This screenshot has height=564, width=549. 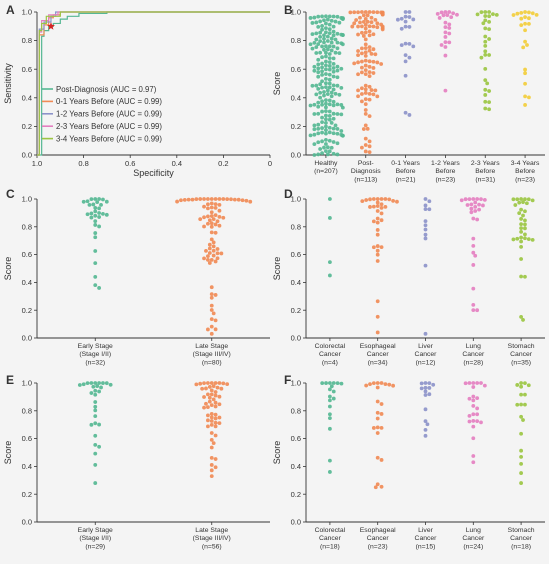 I want to click on optimal-threshold-marker, so click(x=50, y=26).